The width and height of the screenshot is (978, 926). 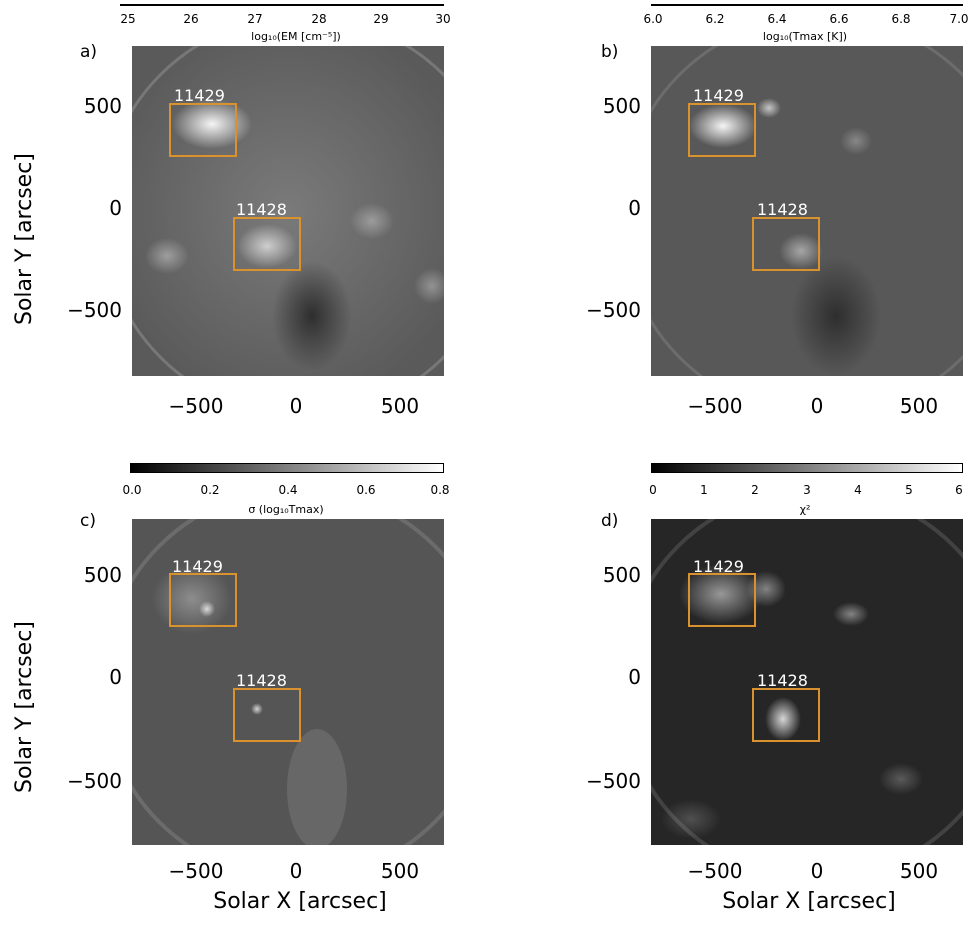 I want to click on cbar-tick: 0.4, so click(x=288, y=490).